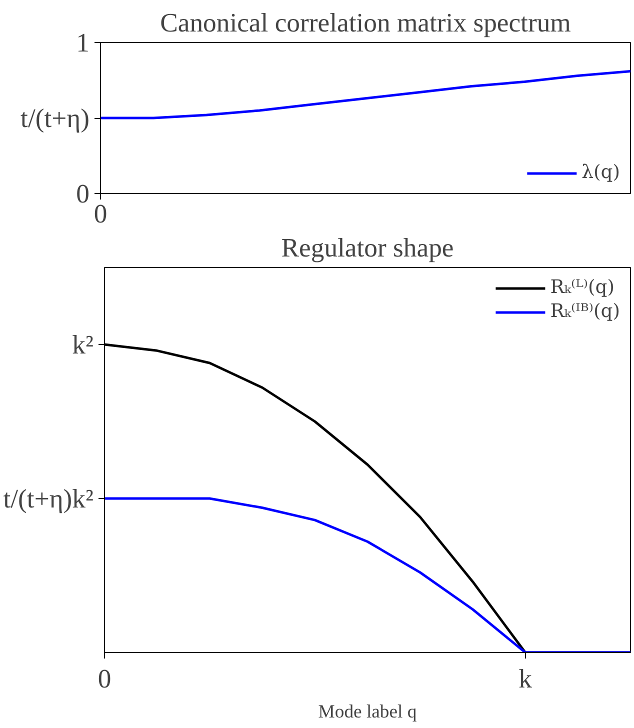  What do you see at coordinates (366, 23) in the screenshot?
I see `chart-title: Canonical correlation matrix spectrum` at bounding box center [366, 23].